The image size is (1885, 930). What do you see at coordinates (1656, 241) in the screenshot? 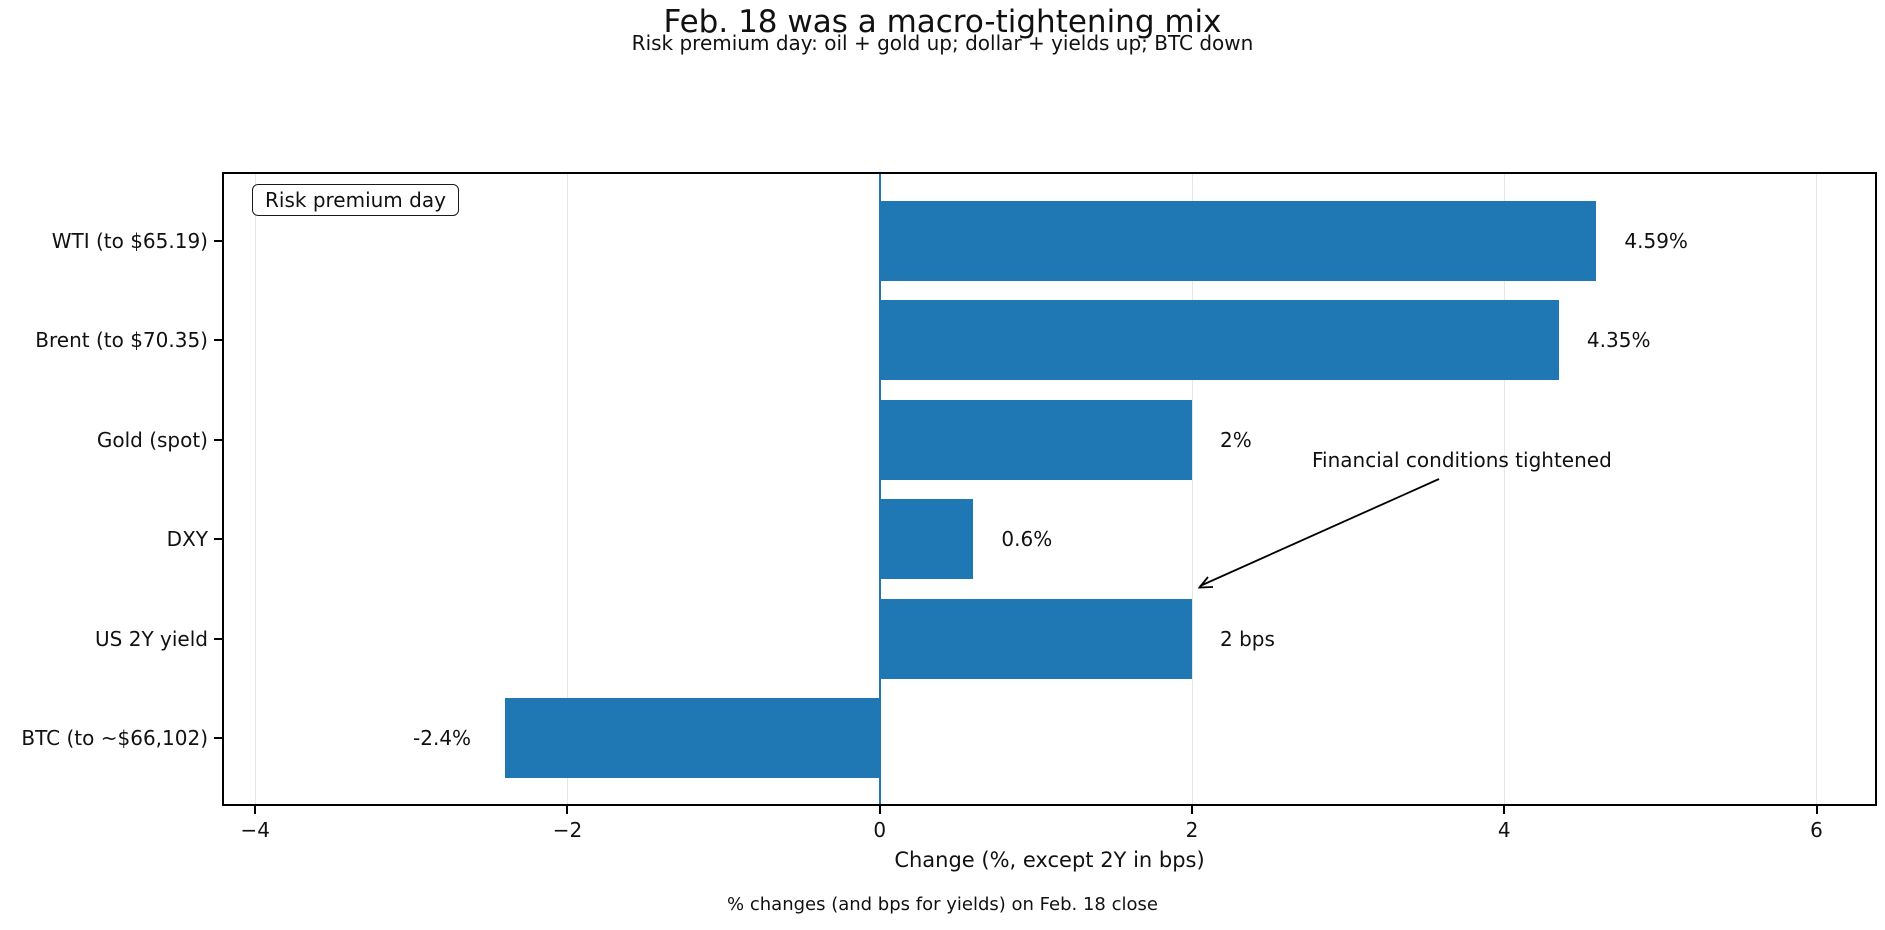
I see `bar-value-label: 4.59%` at bounding box center [1656, 241].